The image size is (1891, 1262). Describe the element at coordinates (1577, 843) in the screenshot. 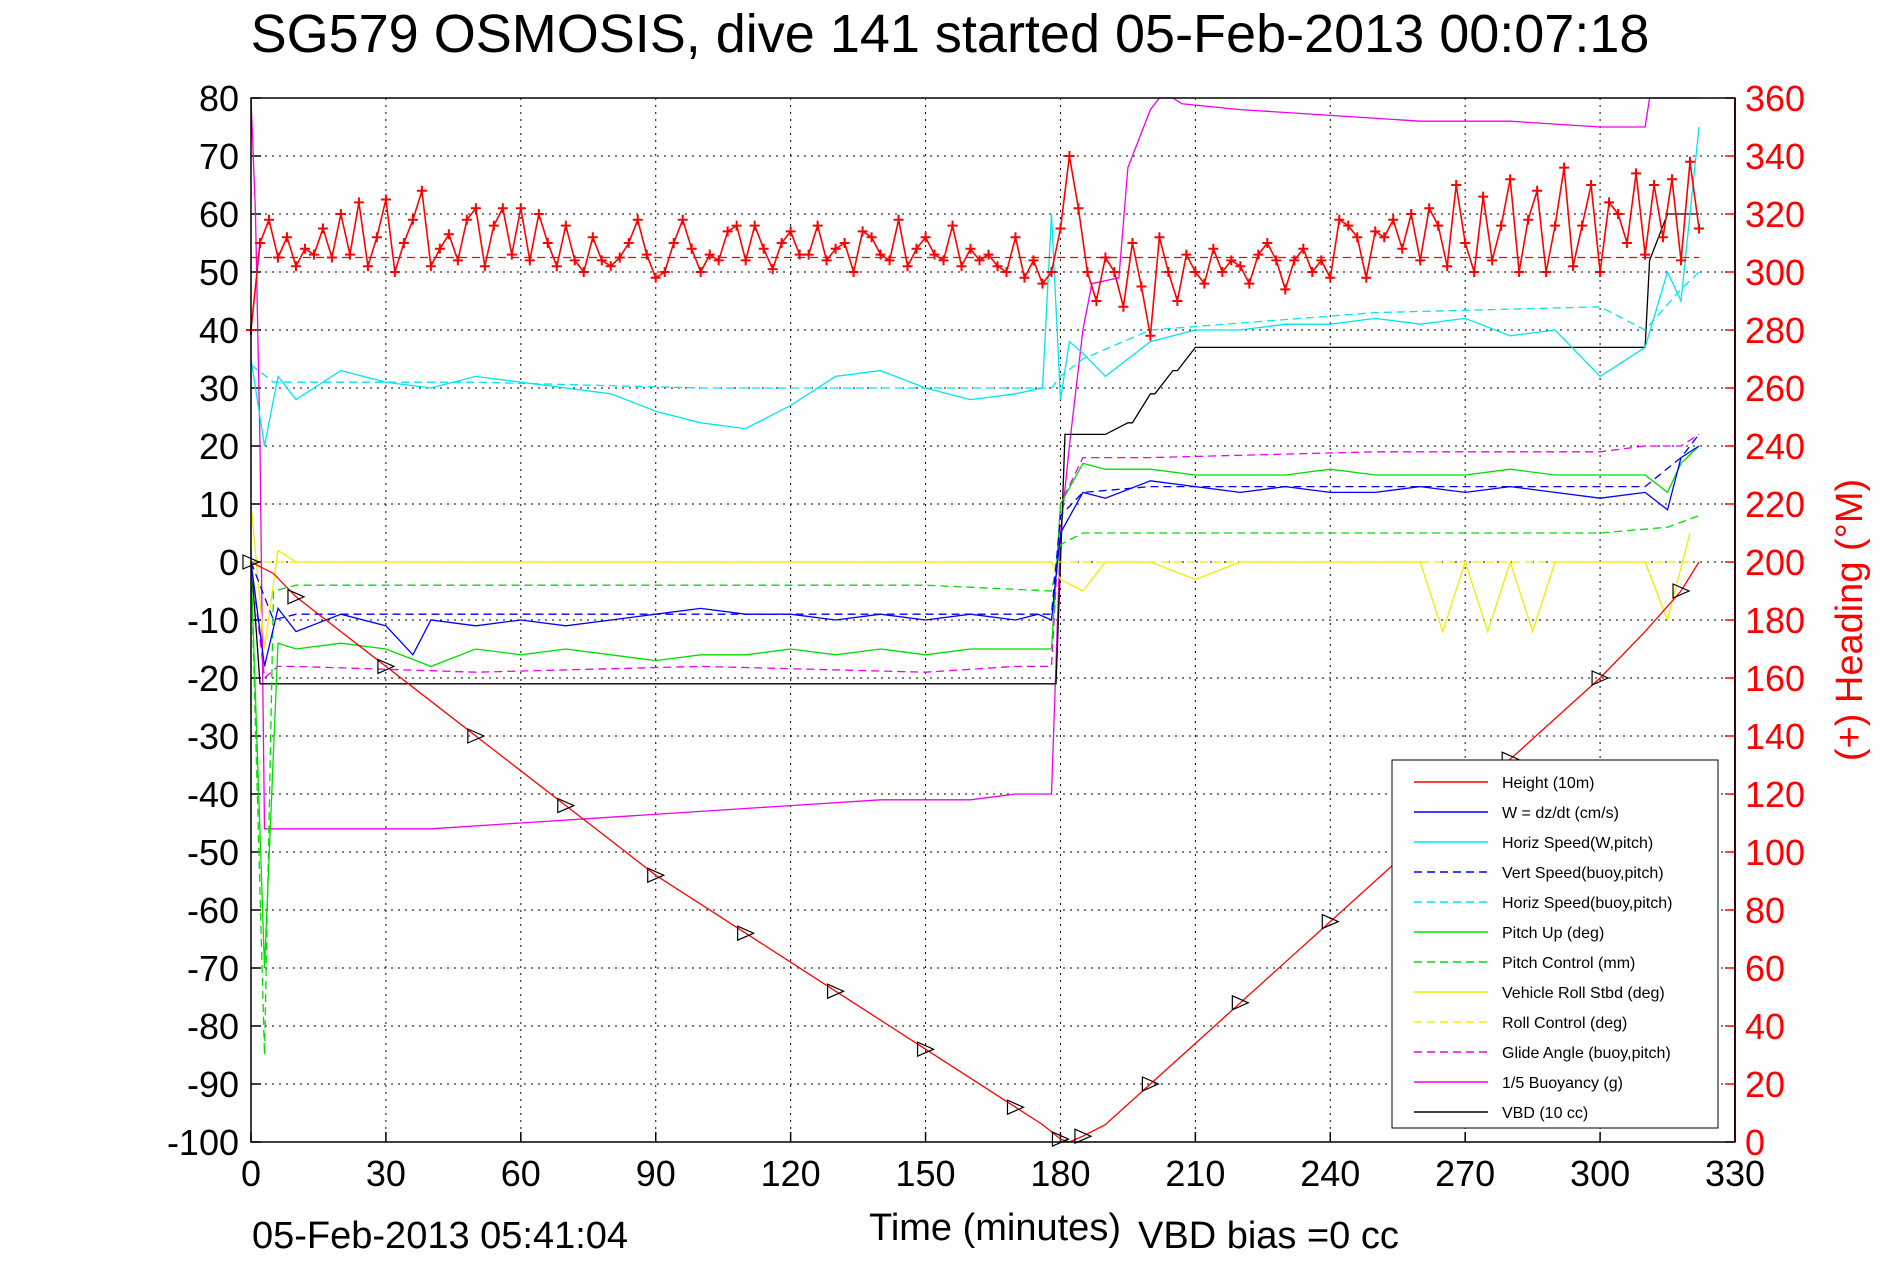

I see `legend-label-horiz_w: Horiz Speed(W,pitch)` at that location.